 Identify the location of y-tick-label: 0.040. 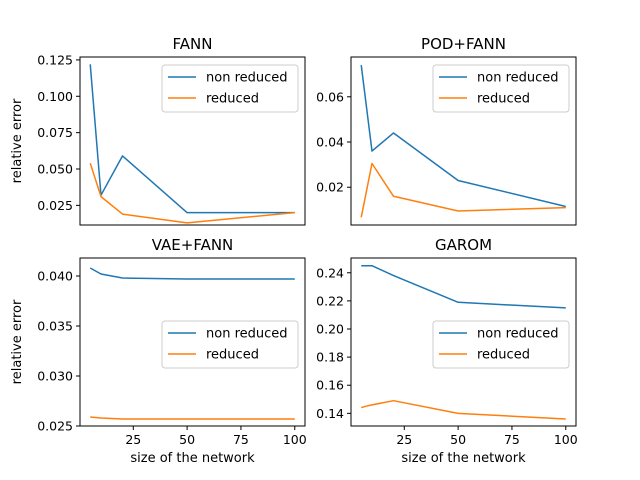
(55, 276).